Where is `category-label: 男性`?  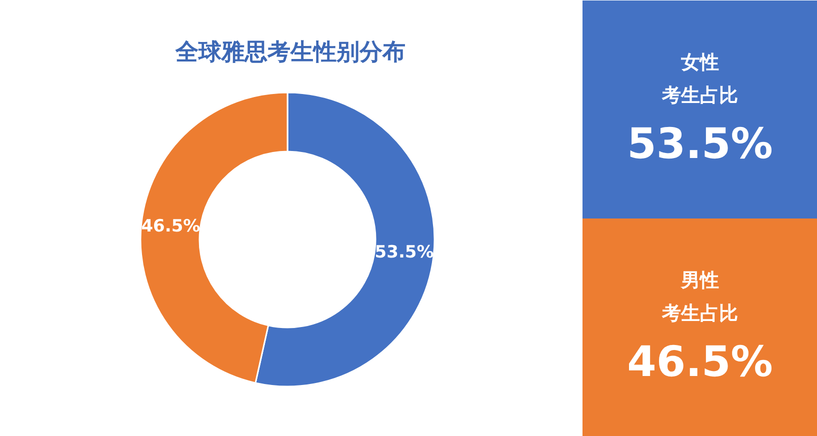
category-label: 男性 is located at coordinates (699, 281).